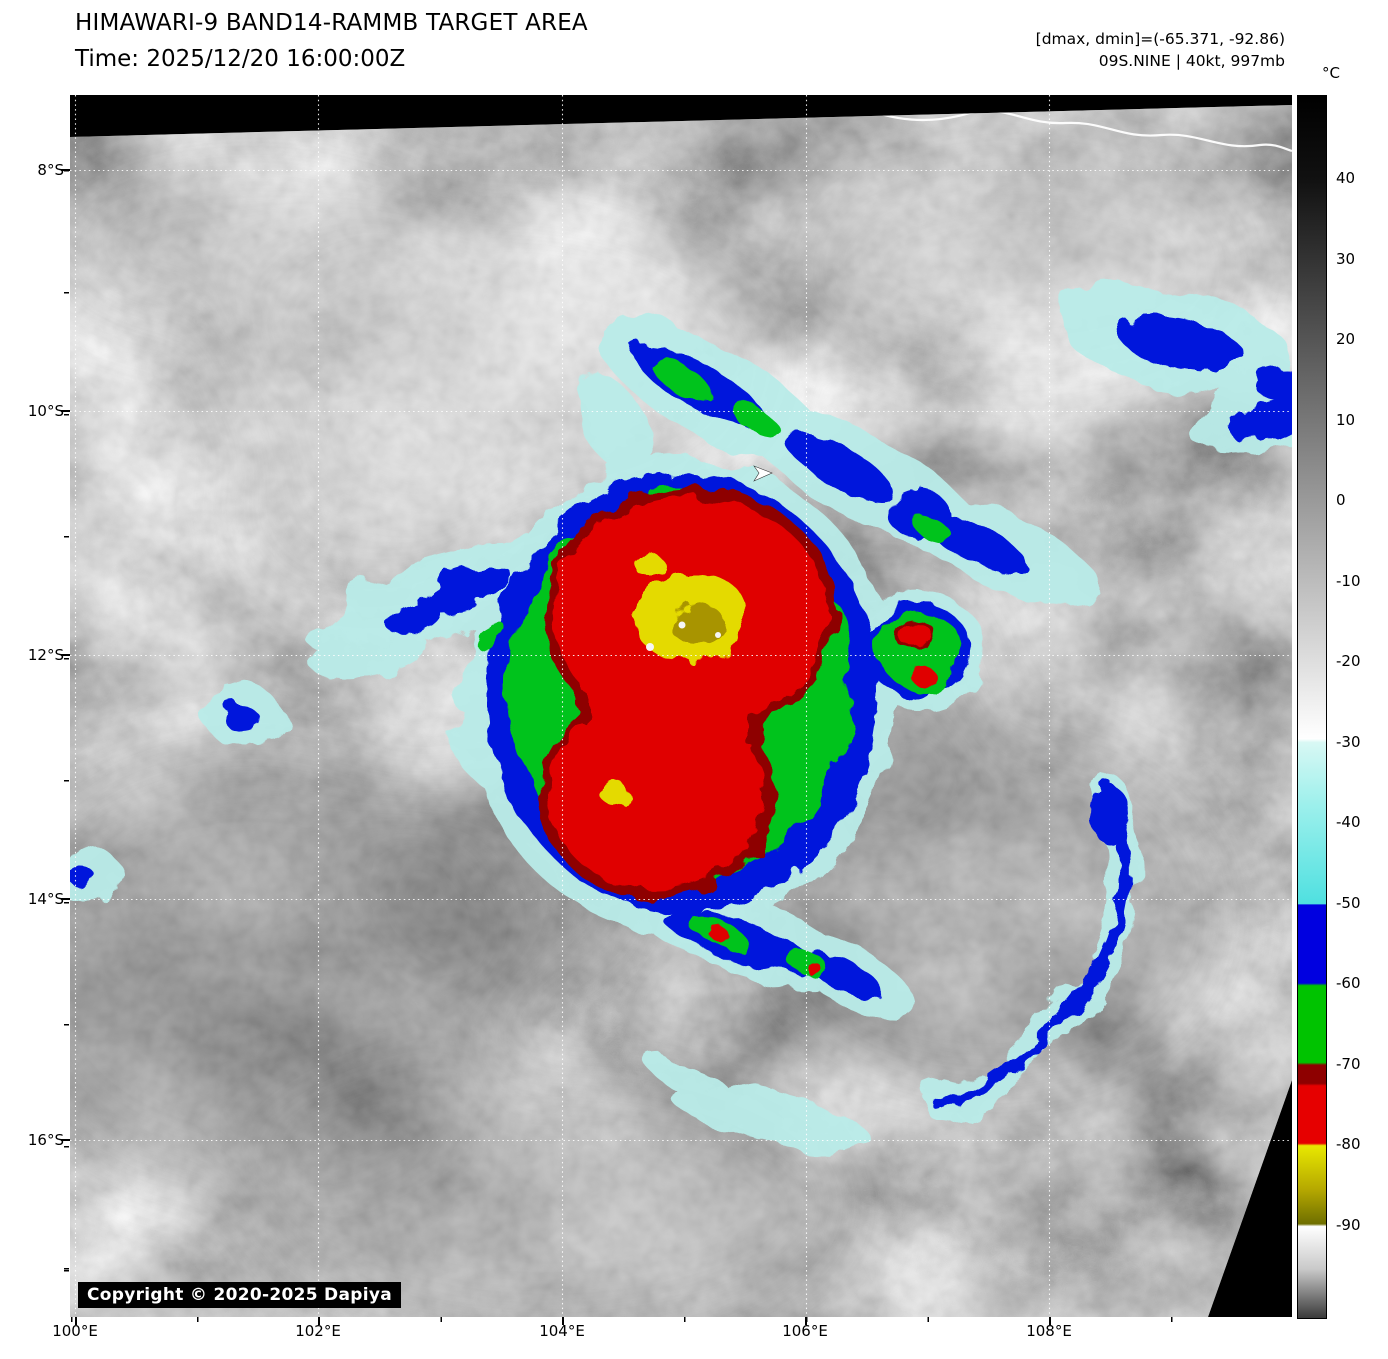 This screenshot has width=1388, height=1359. Describe the element at coordinates (1074, 129) in the screenshot. I see `coastline` at that location.